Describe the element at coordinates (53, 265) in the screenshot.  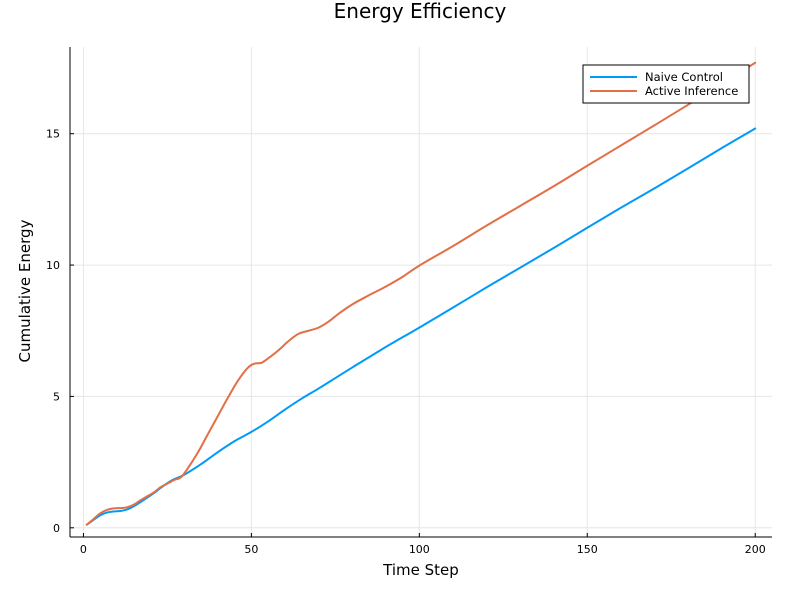
I see `y-tick-label: 10` at that location.